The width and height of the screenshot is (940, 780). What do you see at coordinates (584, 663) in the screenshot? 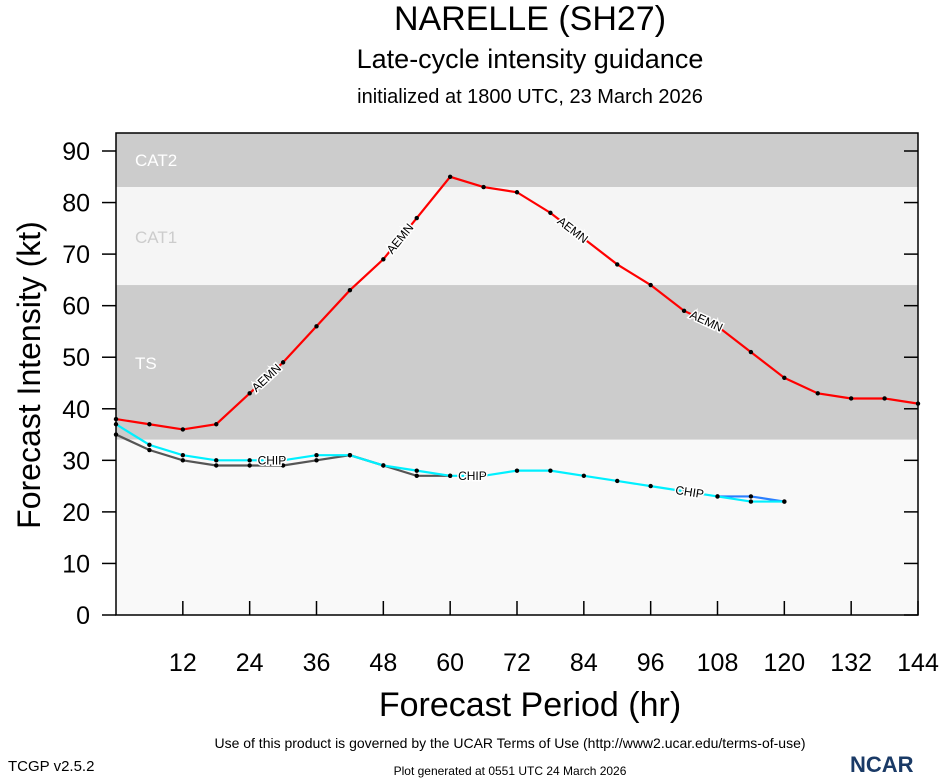
I see `x-tick-label: 84` at bounding box center [584, 663].